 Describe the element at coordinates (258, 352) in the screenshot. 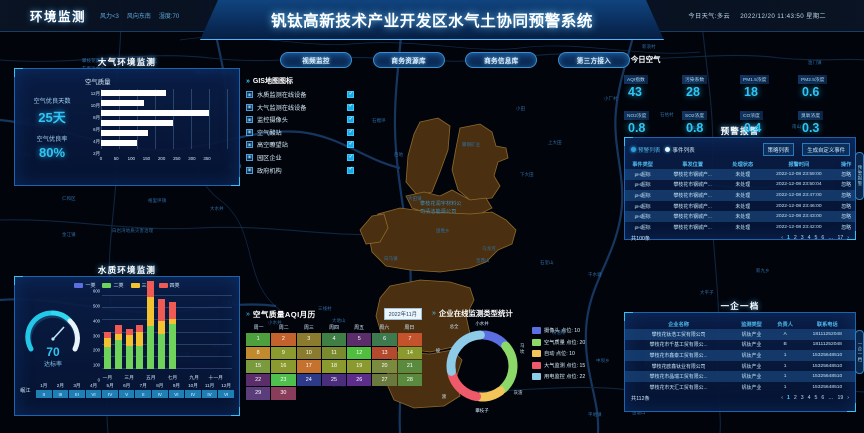

I see `calendar-day-cell: 8` at that location.